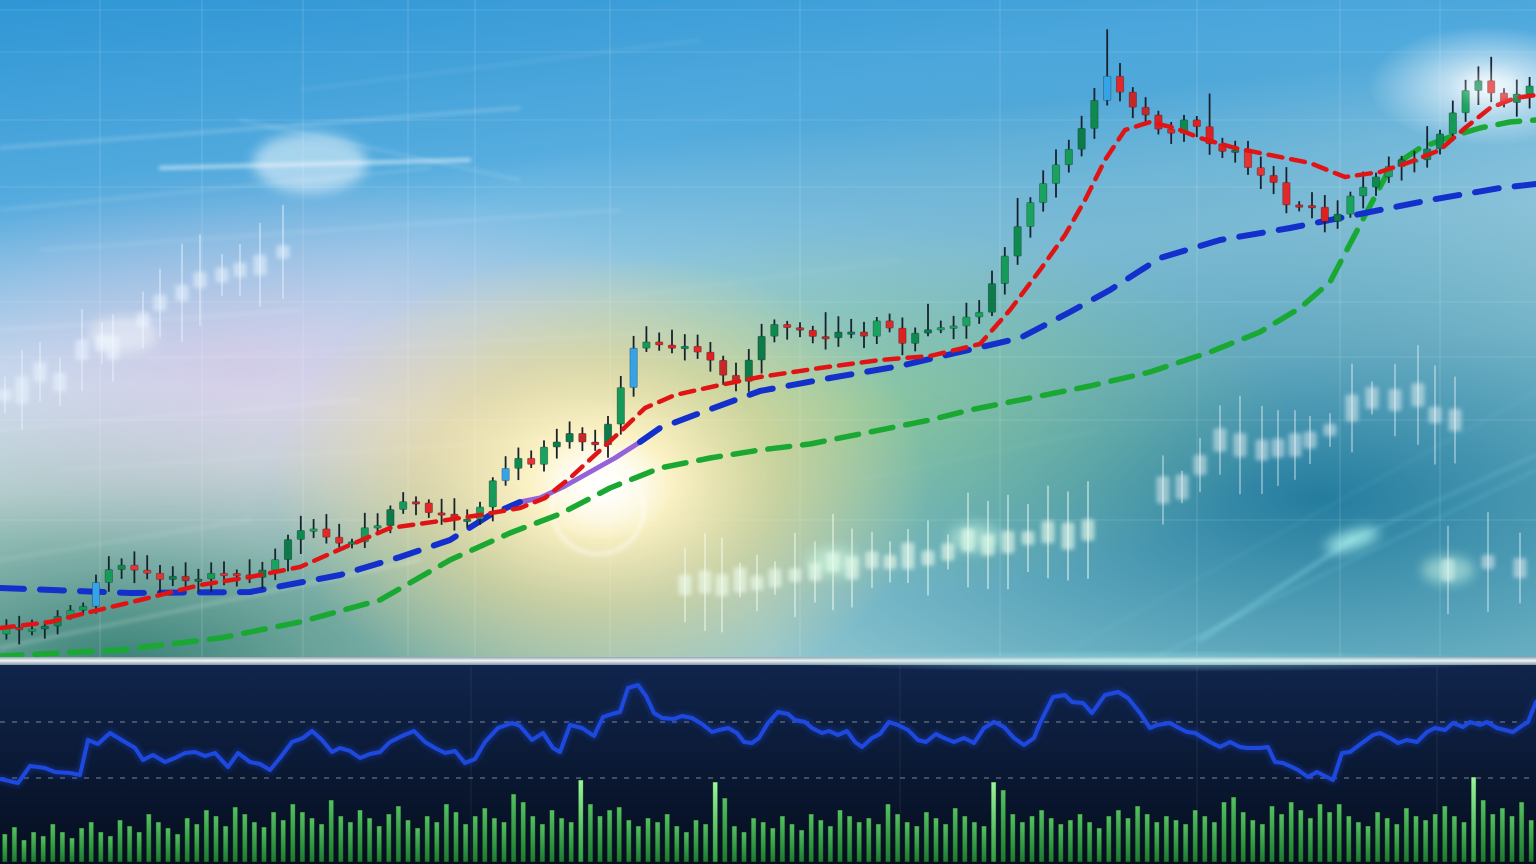  I want to click on volume-bars, so click(768, 819).